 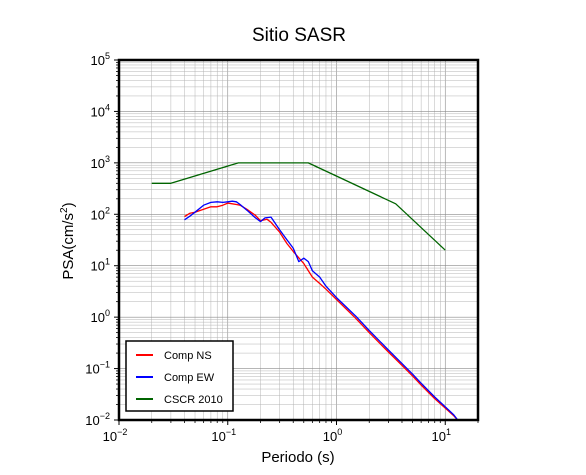 I want to click on y-tick-label: 10⁵, so click(x=100, y=59).